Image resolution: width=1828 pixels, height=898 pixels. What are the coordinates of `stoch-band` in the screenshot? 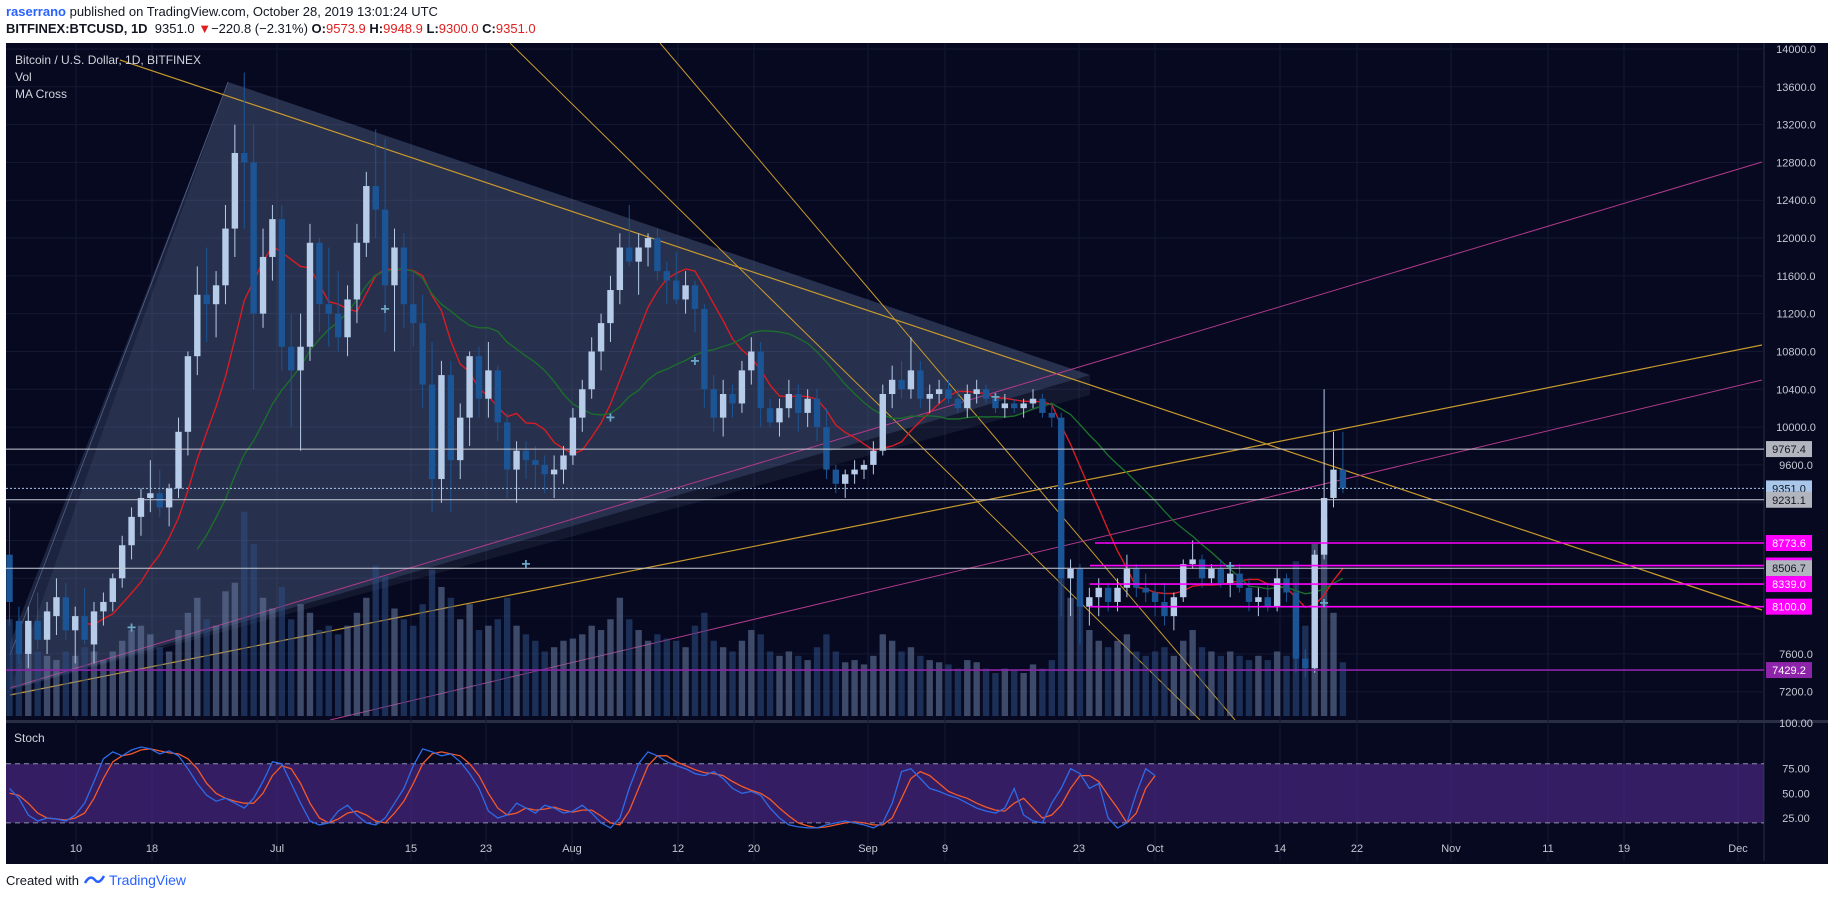 It's located at (885, 793).